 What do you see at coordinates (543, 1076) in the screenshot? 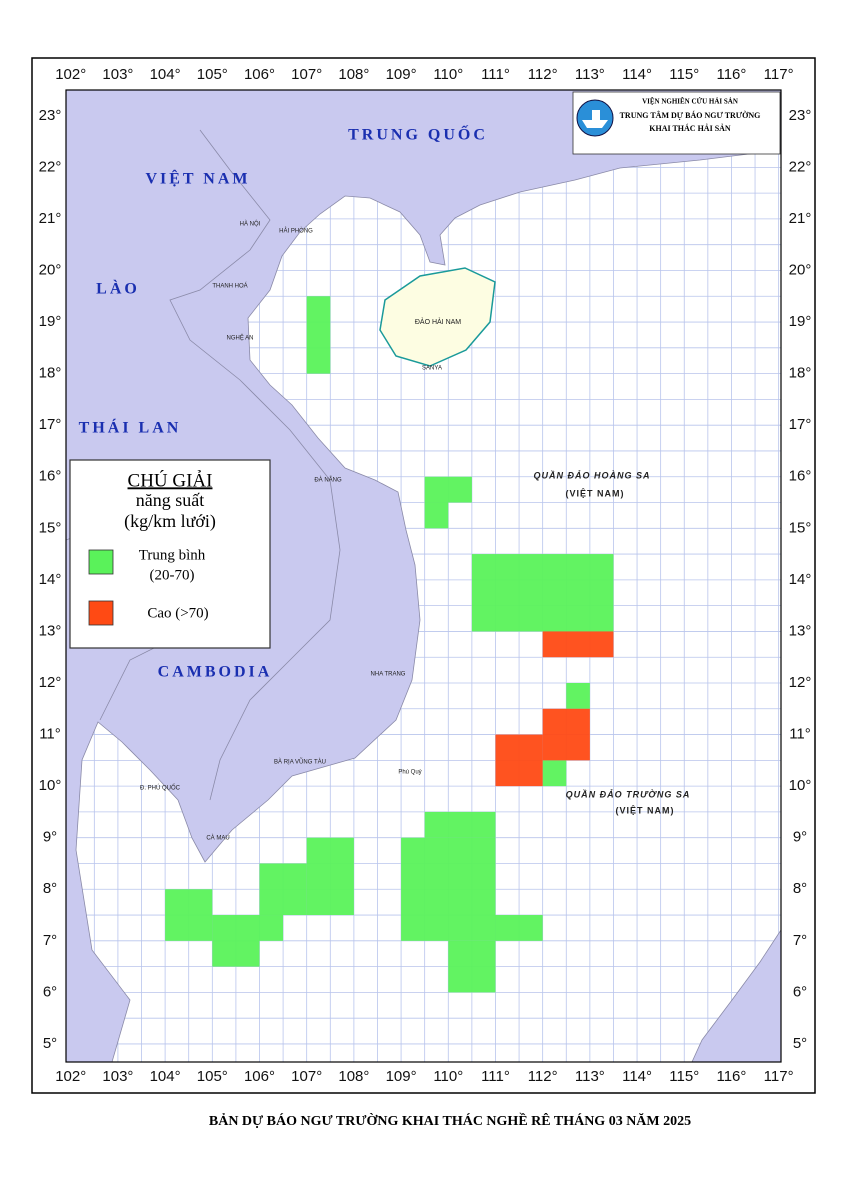
I see `x-tick-label: 112°` at bounding box center [543, 1076].